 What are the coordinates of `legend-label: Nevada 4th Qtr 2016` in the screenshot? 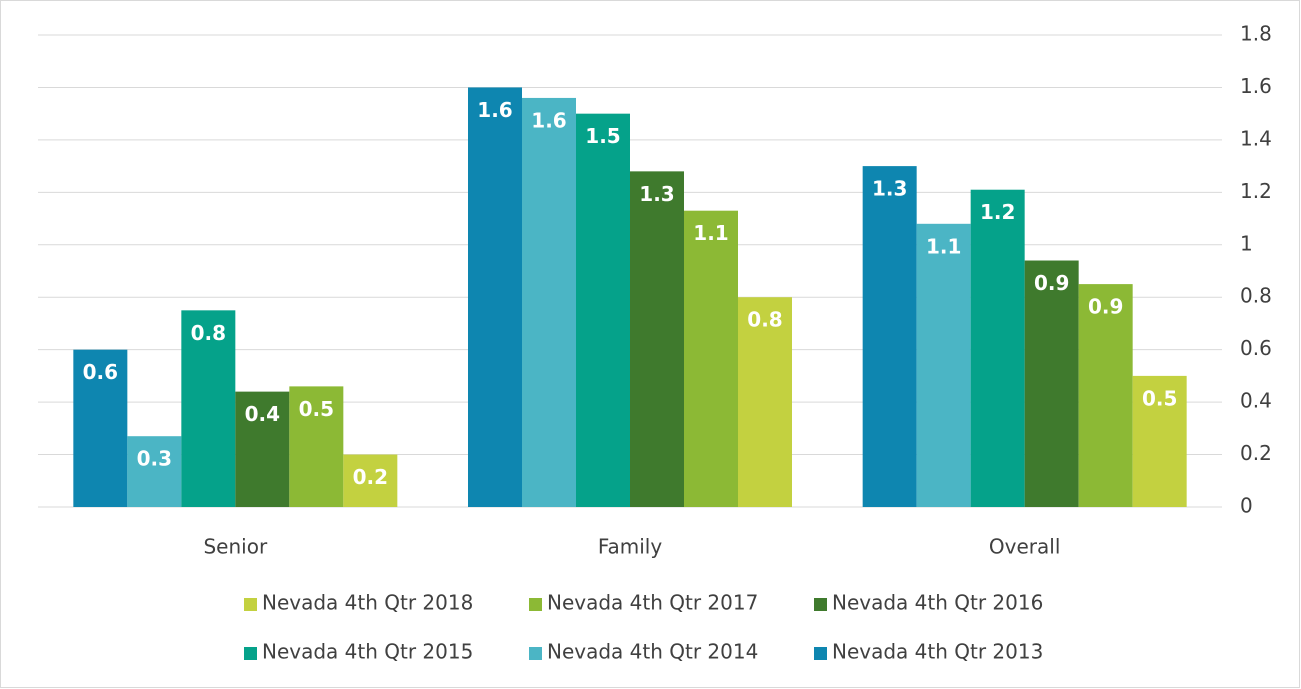 It's located at (937, 603).